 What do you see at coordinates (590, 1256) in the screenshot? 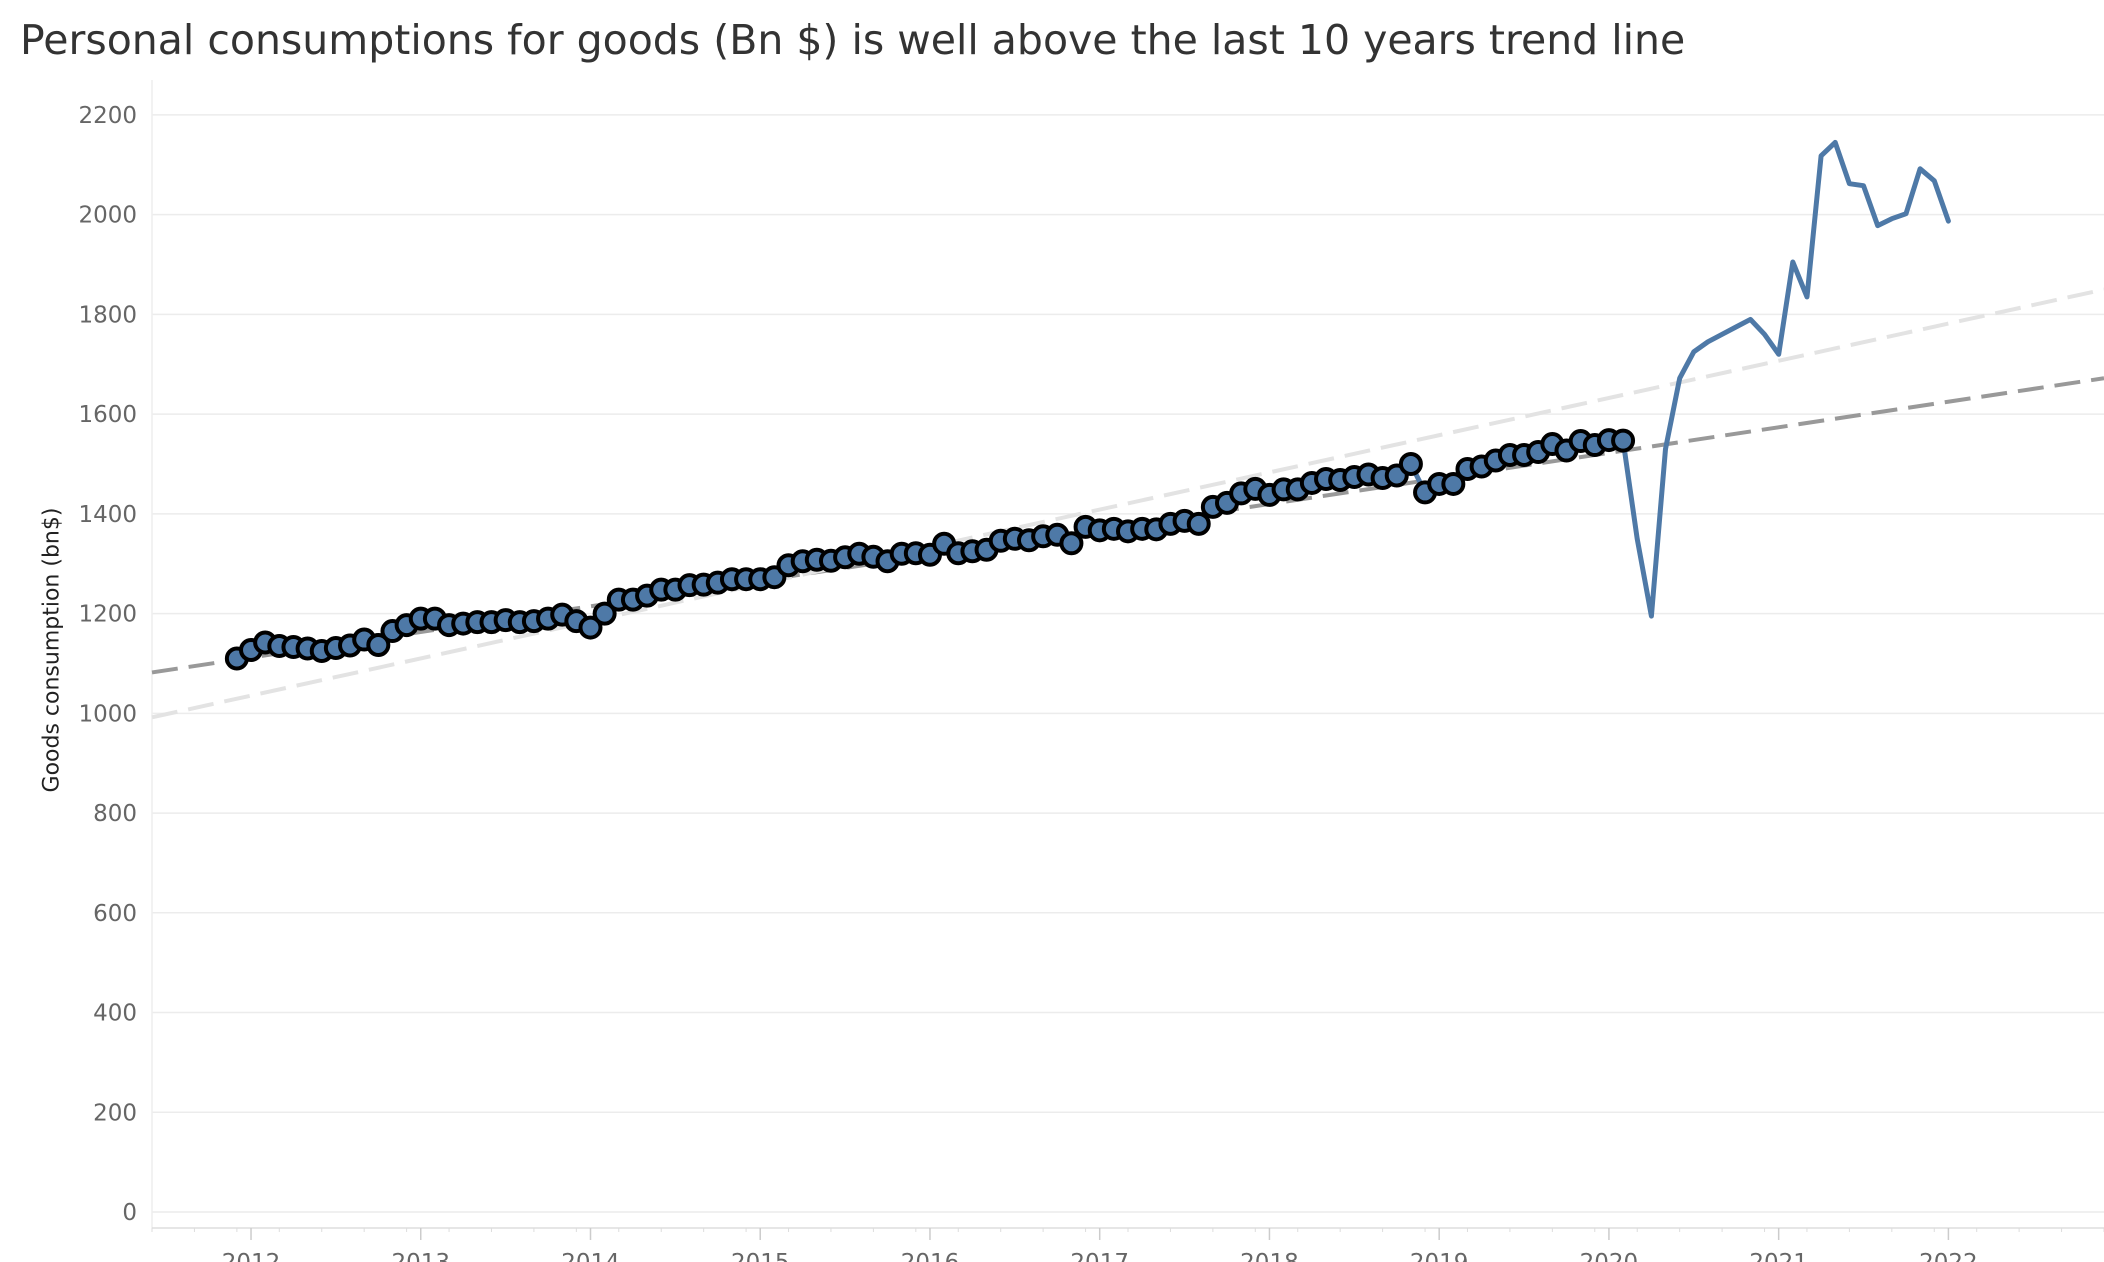
I see `x-tick-label: 2014` at bounding box center [590, 1256].